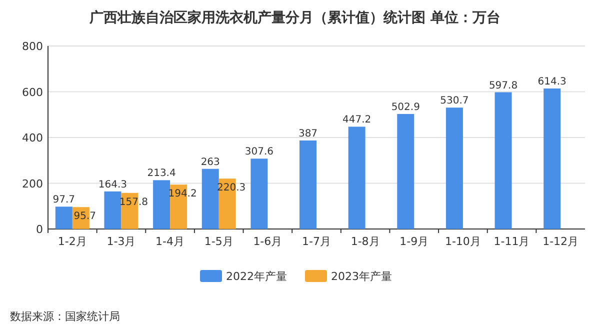  What do you see at coordinates (552, 82) in the screenshot?
I see `data-label: 614.3` at bounding box center [552, 82].